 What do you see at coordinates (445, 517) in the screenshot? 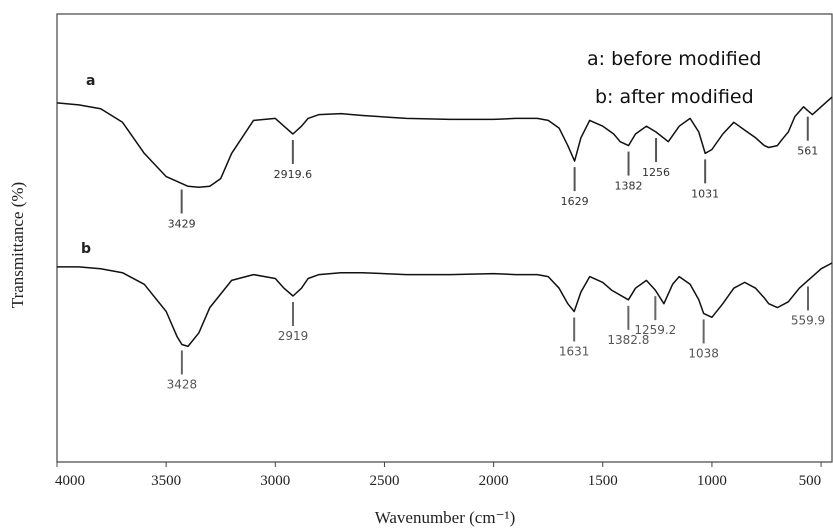
I see `x-axis-label: Wavenumber (cm⁻¹)` at bounding box center [445, 517].